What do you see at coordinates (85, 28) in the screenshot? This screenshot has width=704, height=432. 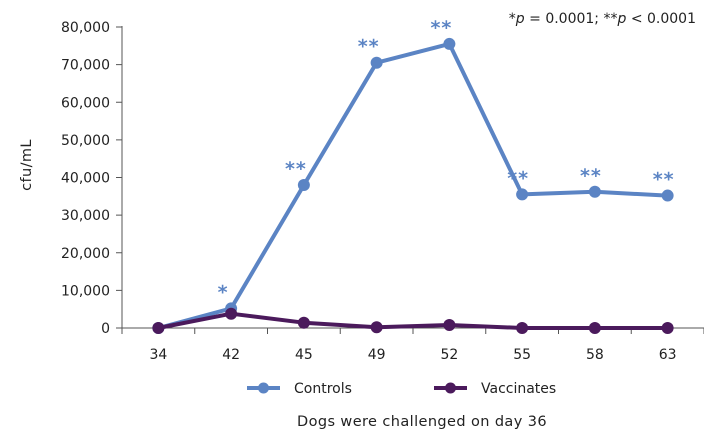 I see `y-tick-label: 80,000` at bounding box center [85, 28].